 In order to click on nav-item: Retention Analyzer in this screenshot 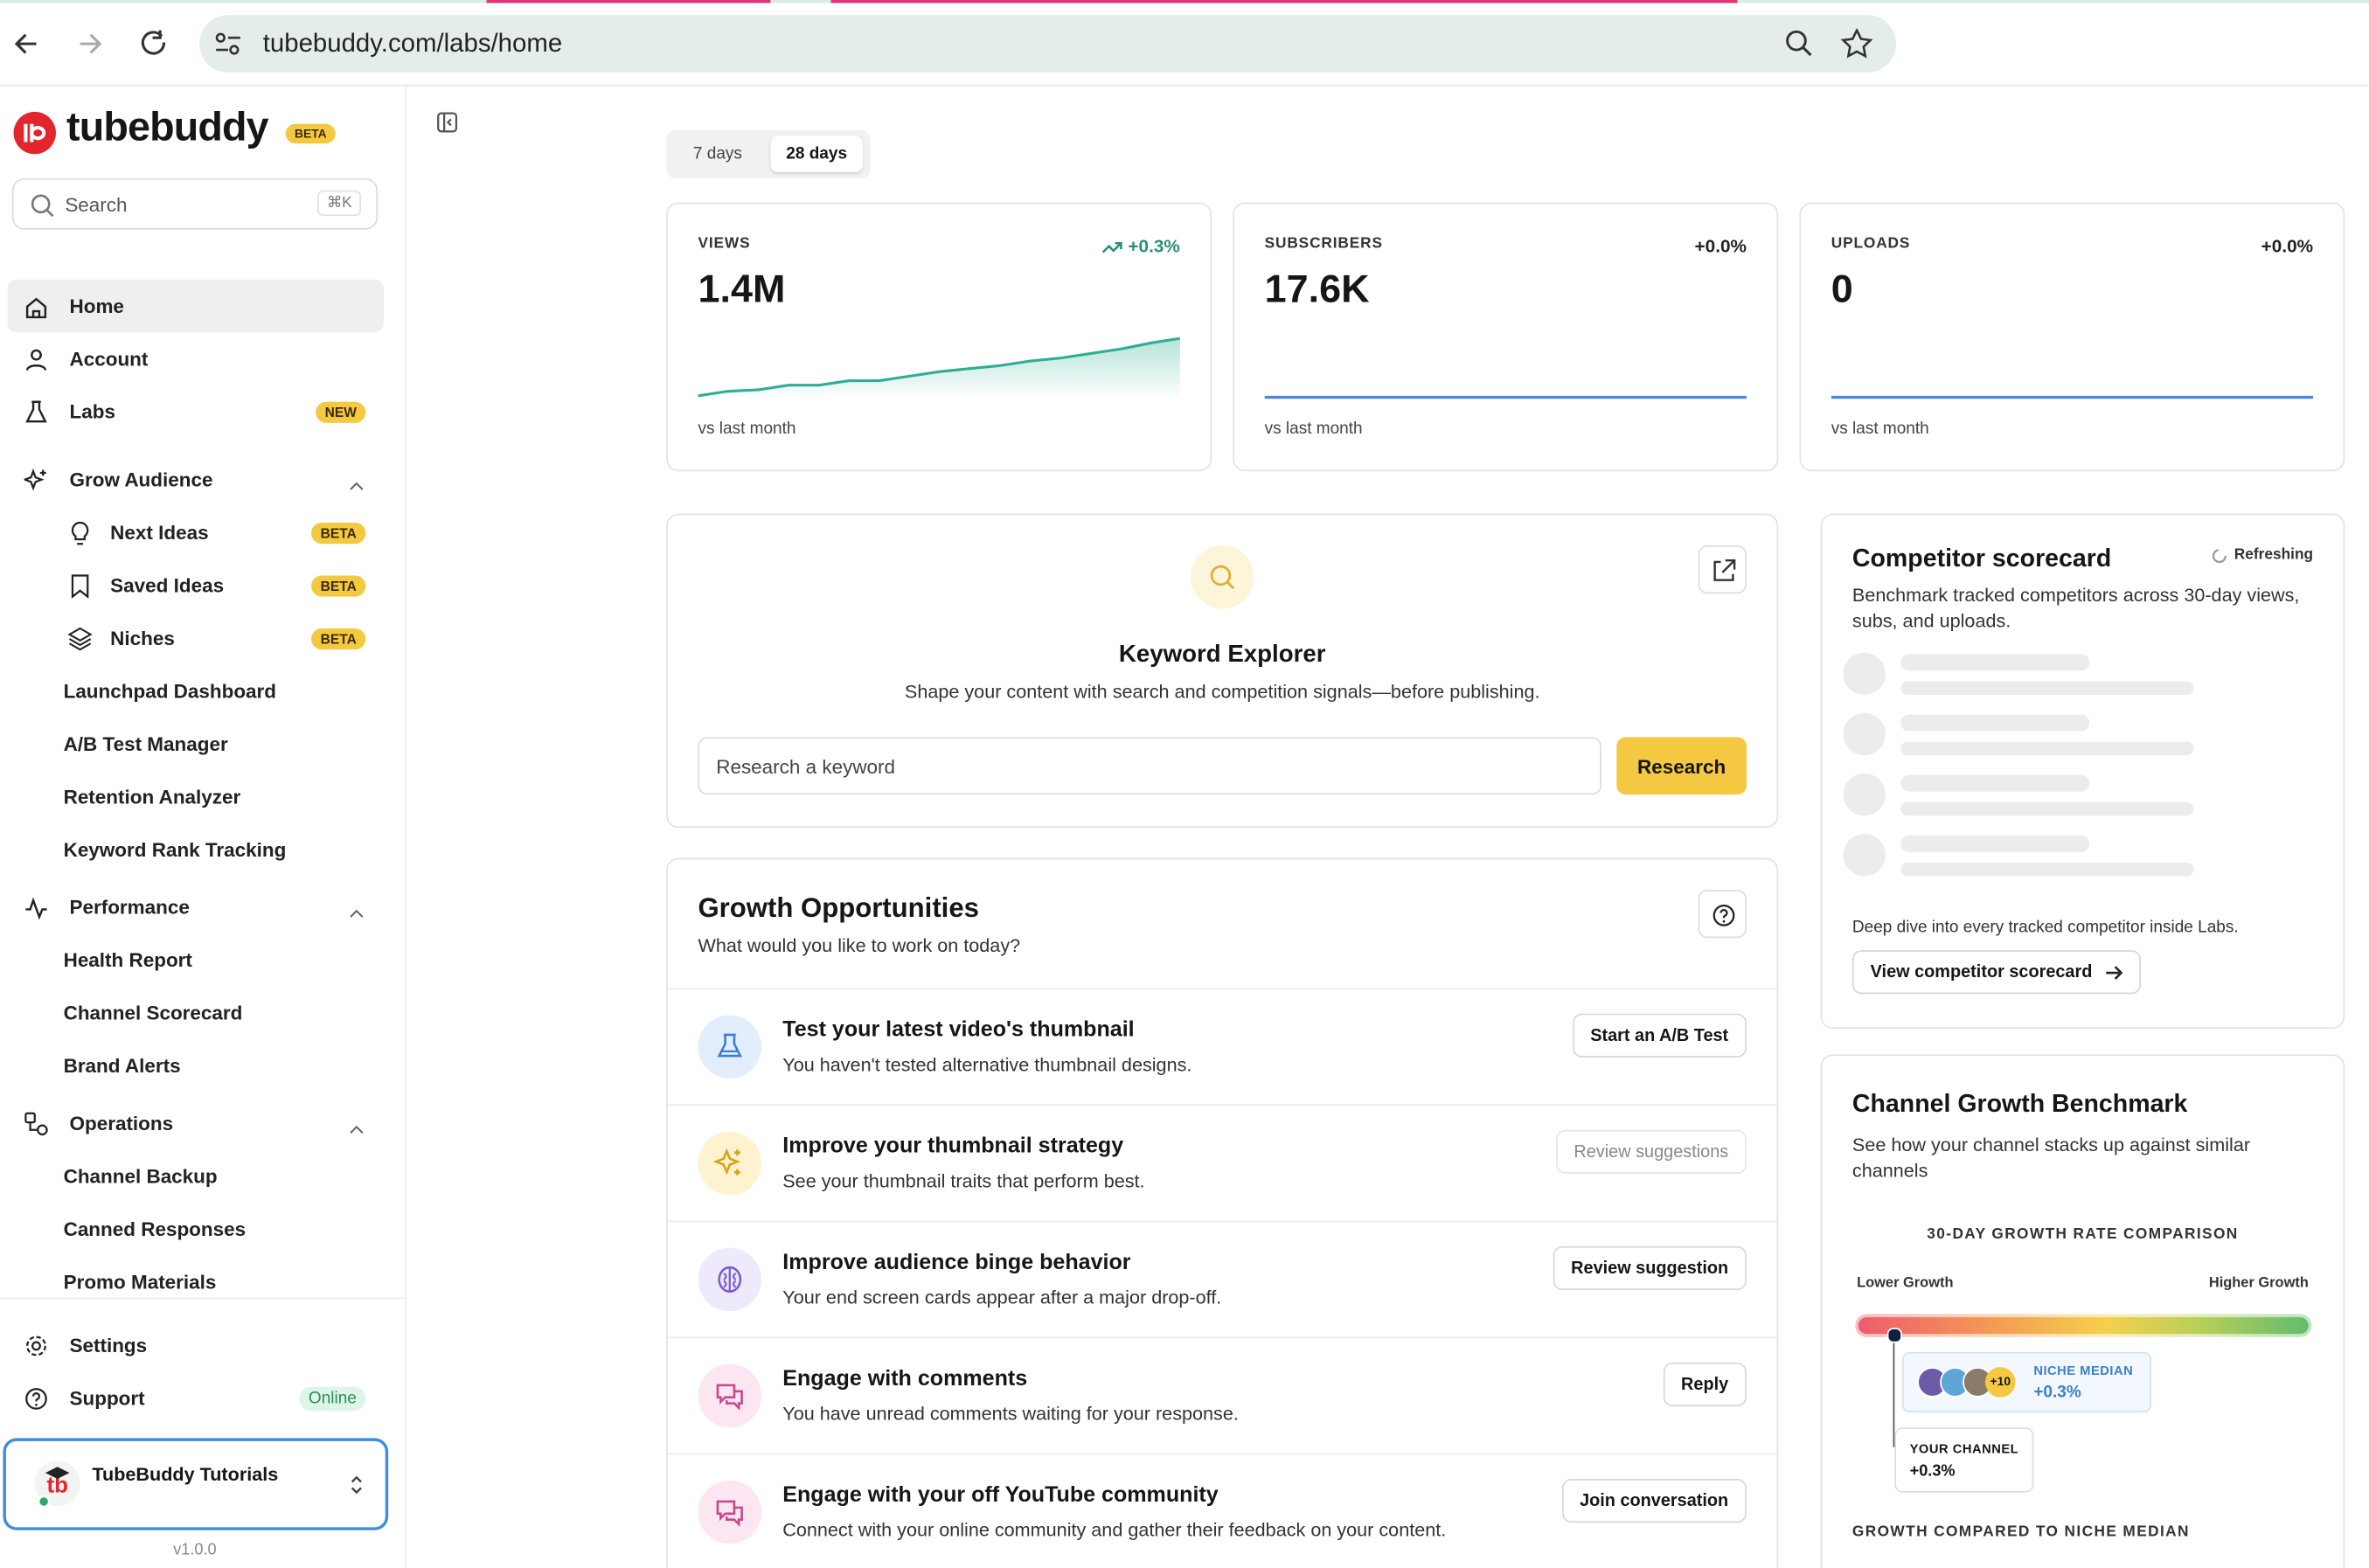, I will do `click(196, 796)`.